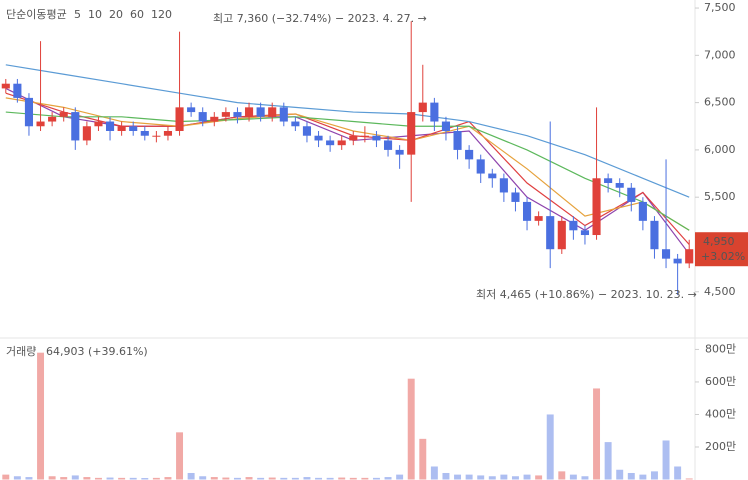 The width and height of the screenshot is (748, 480). What do you see at coordinates (137, 14) in the screenshot?
I see `legend-entry: 60` at bounding box center [137, 14].